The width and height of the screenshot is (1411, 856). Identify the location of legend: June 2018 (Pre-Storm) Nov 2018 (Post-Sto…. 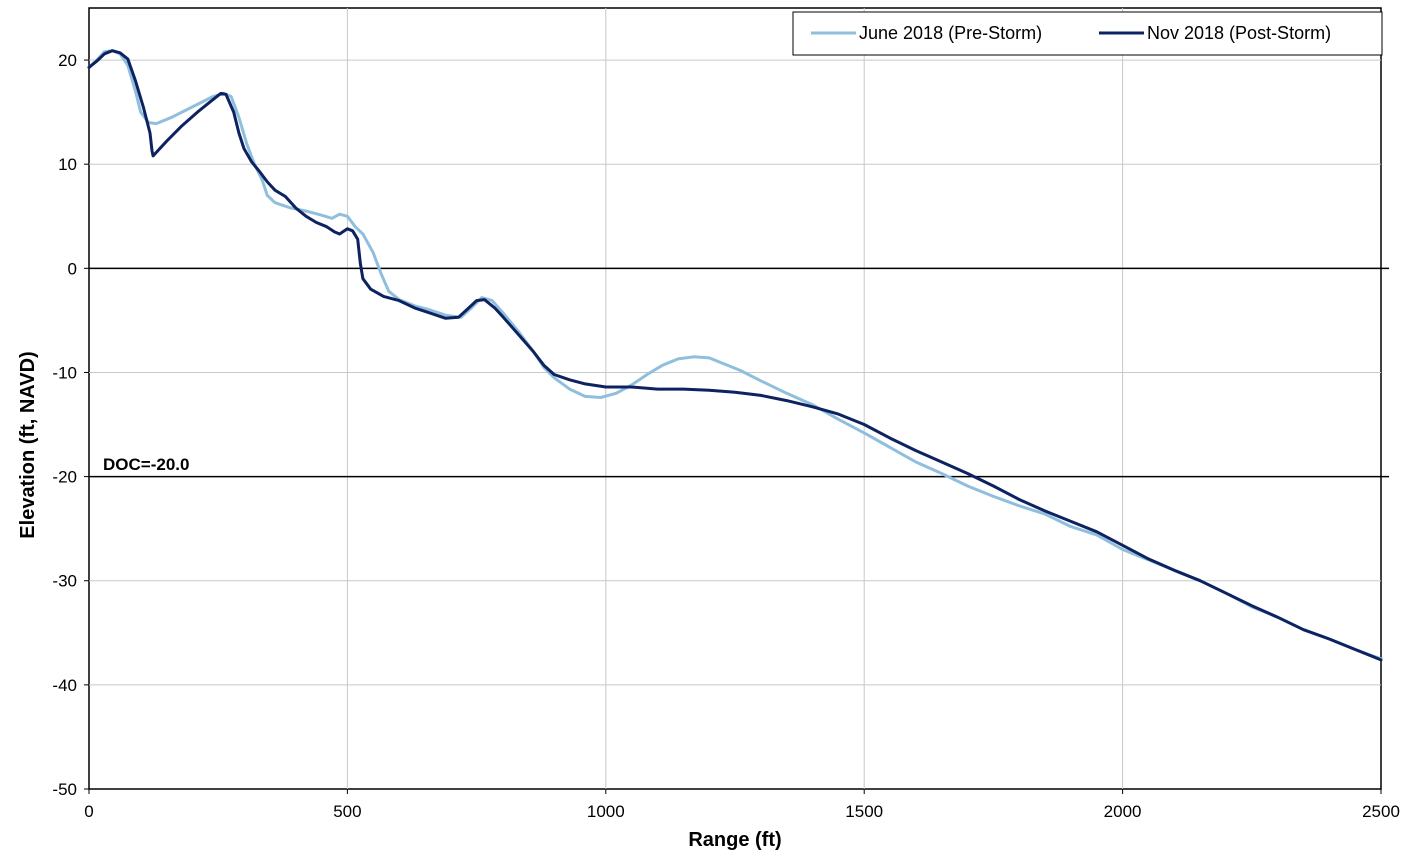
(1087, 33).